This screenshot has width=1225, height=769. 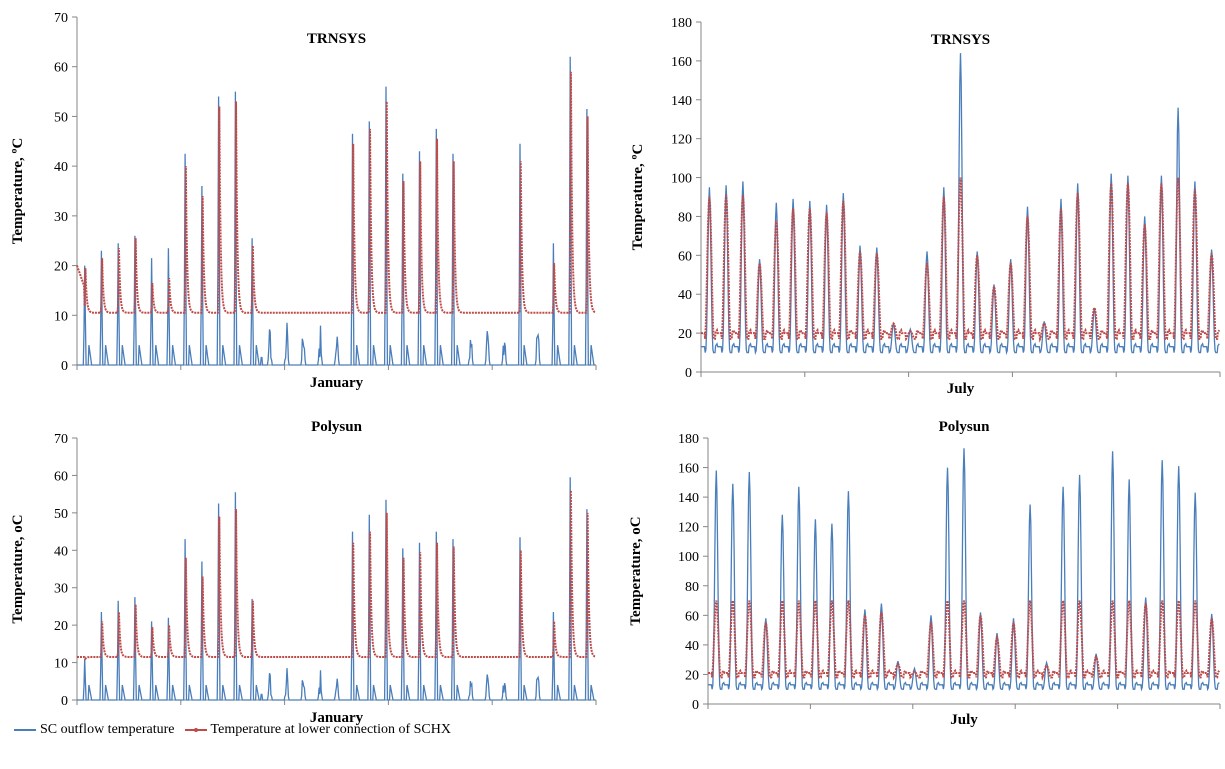 I want to click on legend-swatch-schx-lower, so click(x=195, y=729).